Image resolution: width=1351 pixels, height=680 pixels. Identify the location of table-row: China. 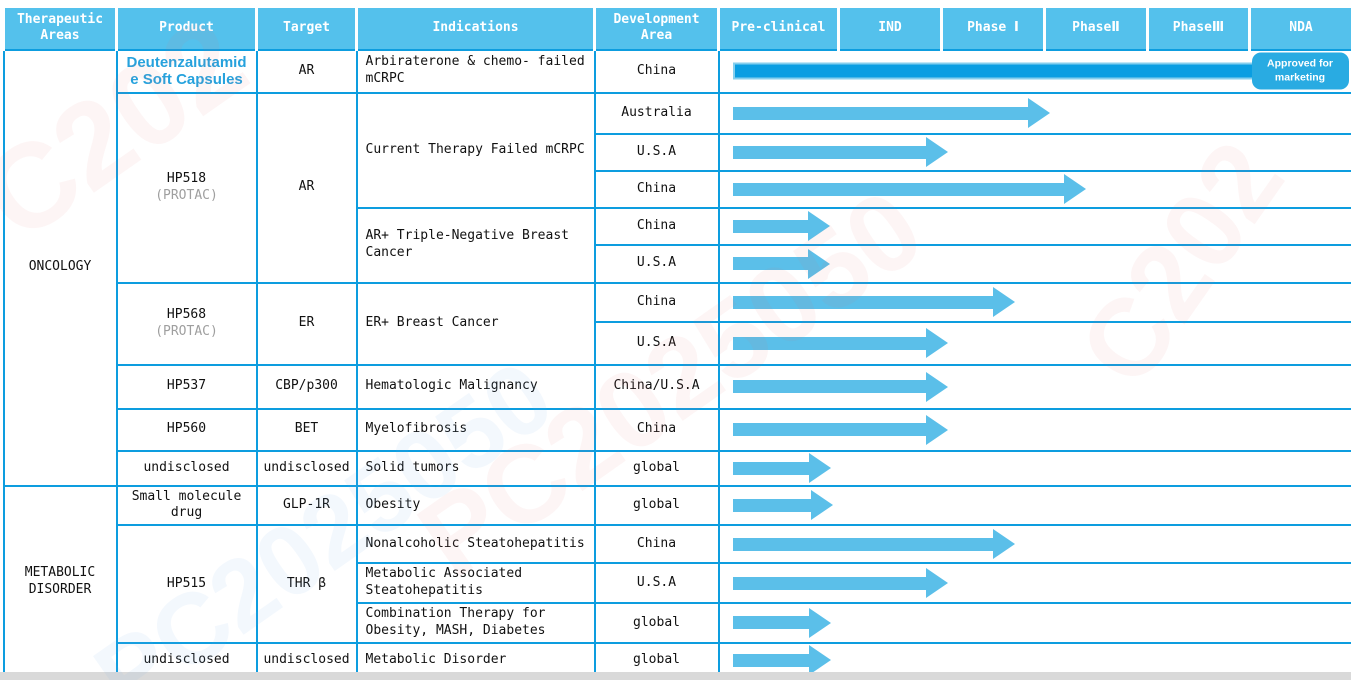
(677, 189).